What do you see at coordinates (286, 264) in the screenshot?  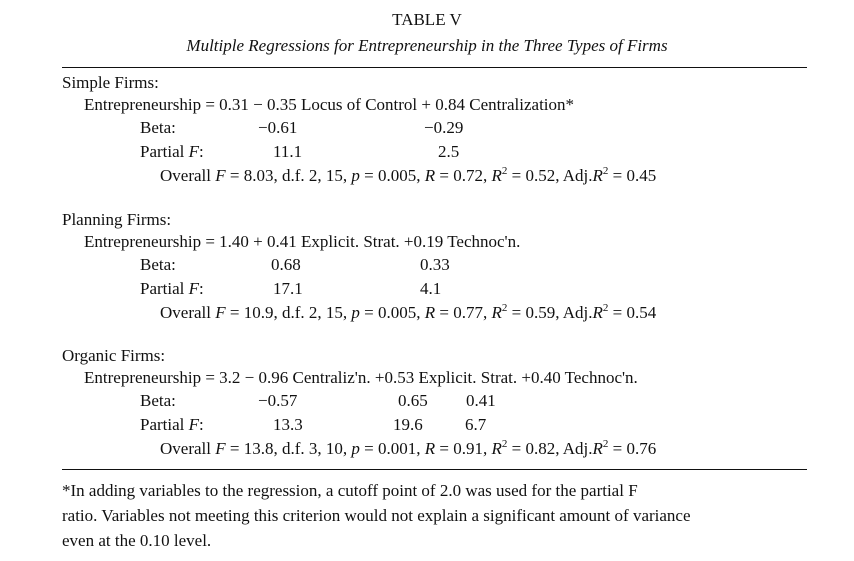 I see `beta-value: 0.68` at bounding box center [286, 264].